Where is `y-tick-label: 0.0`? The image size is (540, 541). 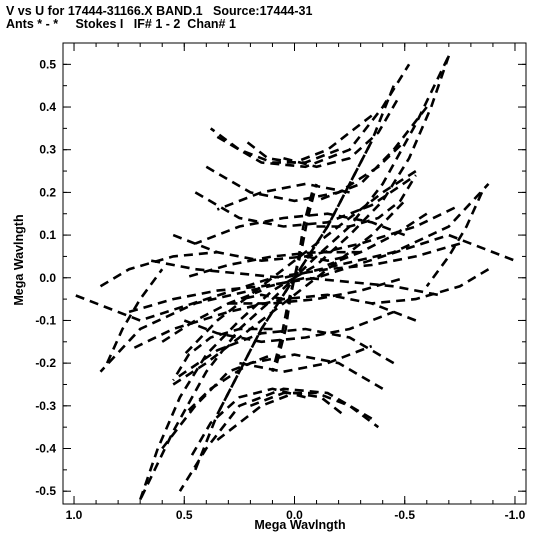 y-tick-label: 0.0 is located at coordinates (47, 278).